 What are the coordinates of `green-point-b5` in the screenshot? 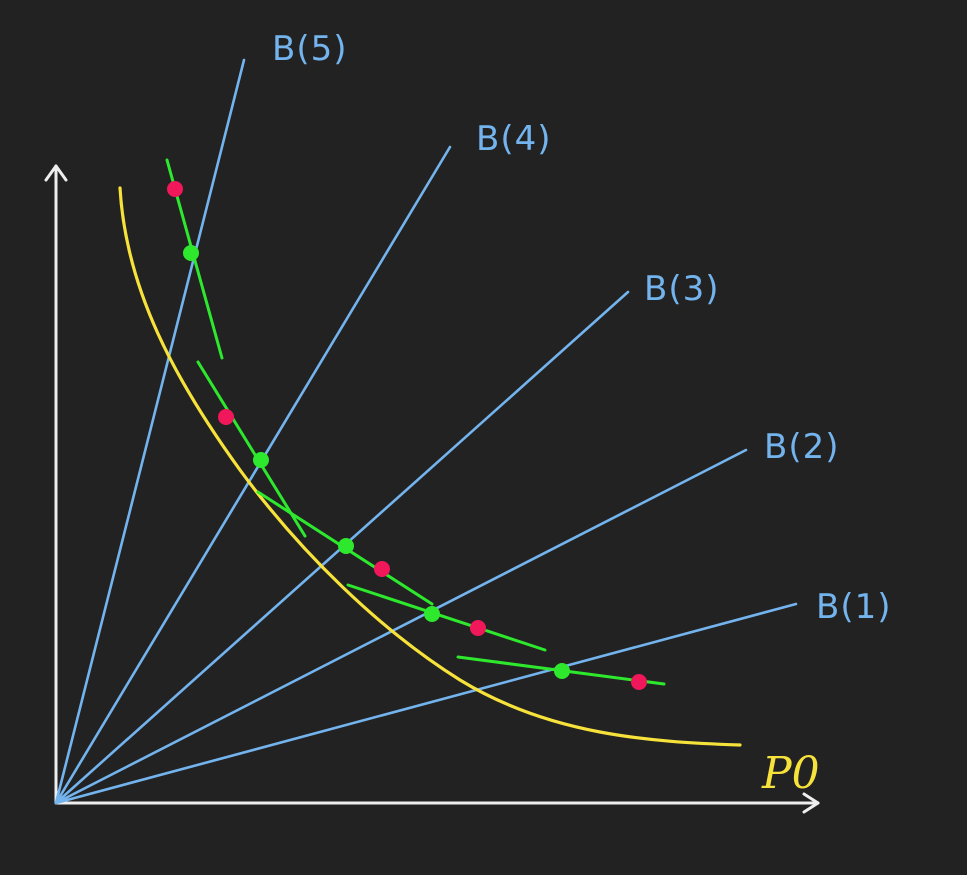 It's located at (191, 253).